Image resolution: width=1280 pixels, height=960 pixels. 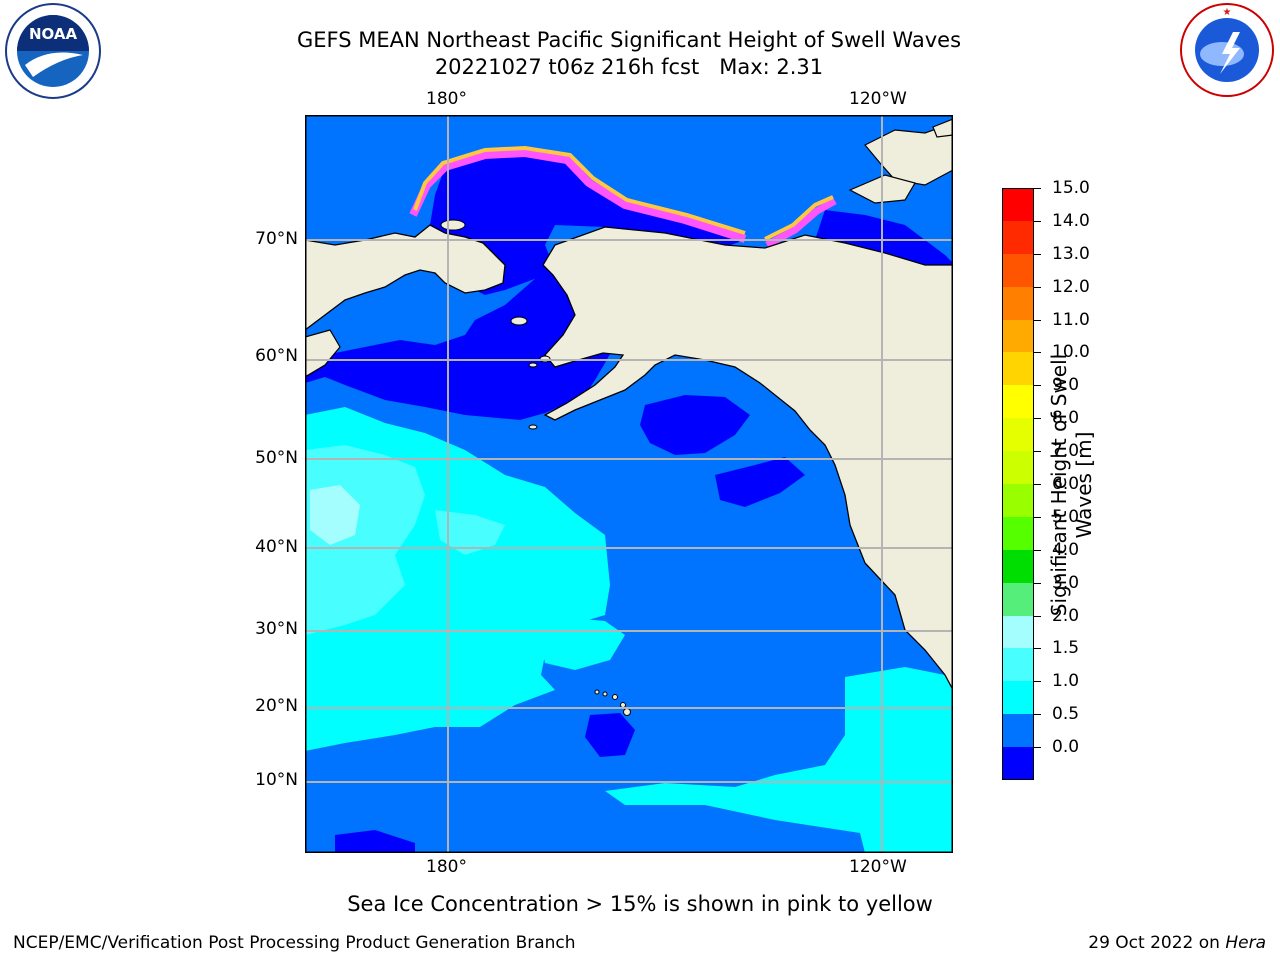 I want to click on nws-logo: ★, so click(x=1227, y=50).